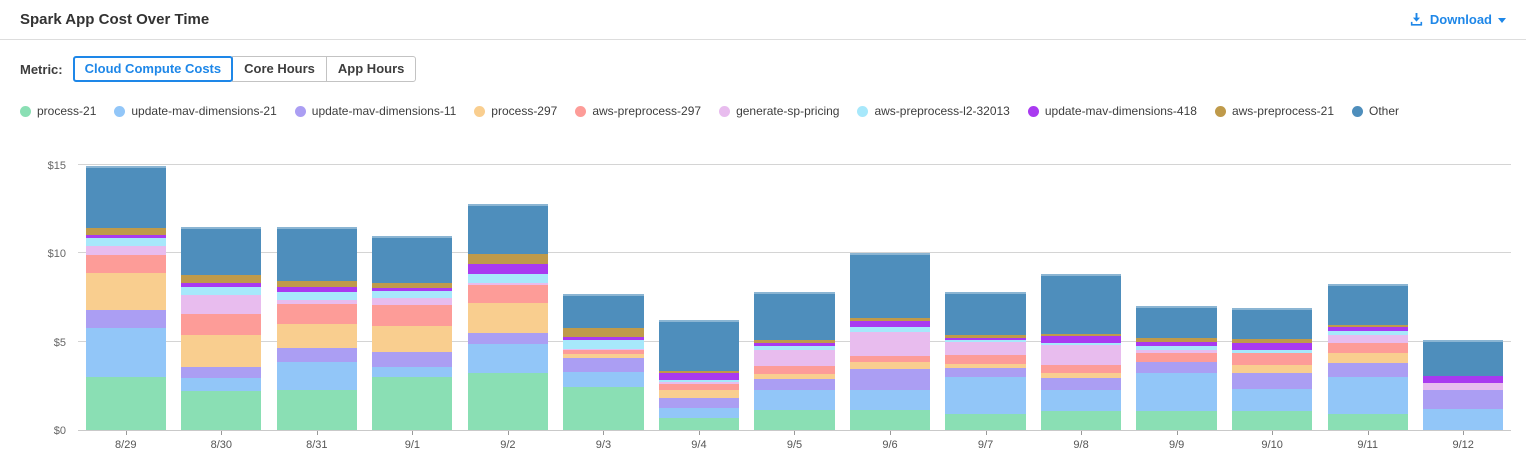  Describe the element at coordinates (1112, 111) in the screenshot. I see `legend-item-update-mav-dimensions-418: update-mav-dimensions-418` at that location.